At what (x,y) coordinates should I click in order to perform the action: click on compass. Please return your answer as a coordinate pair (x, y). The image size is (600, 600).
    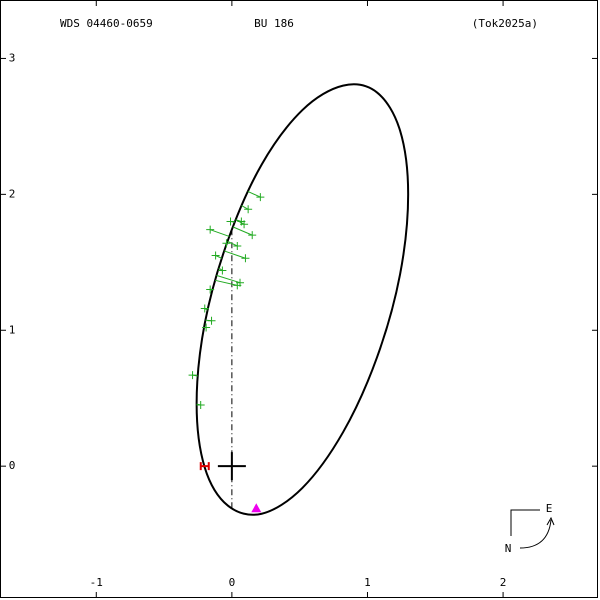
    Looking at the image, I should click on (532, 529).